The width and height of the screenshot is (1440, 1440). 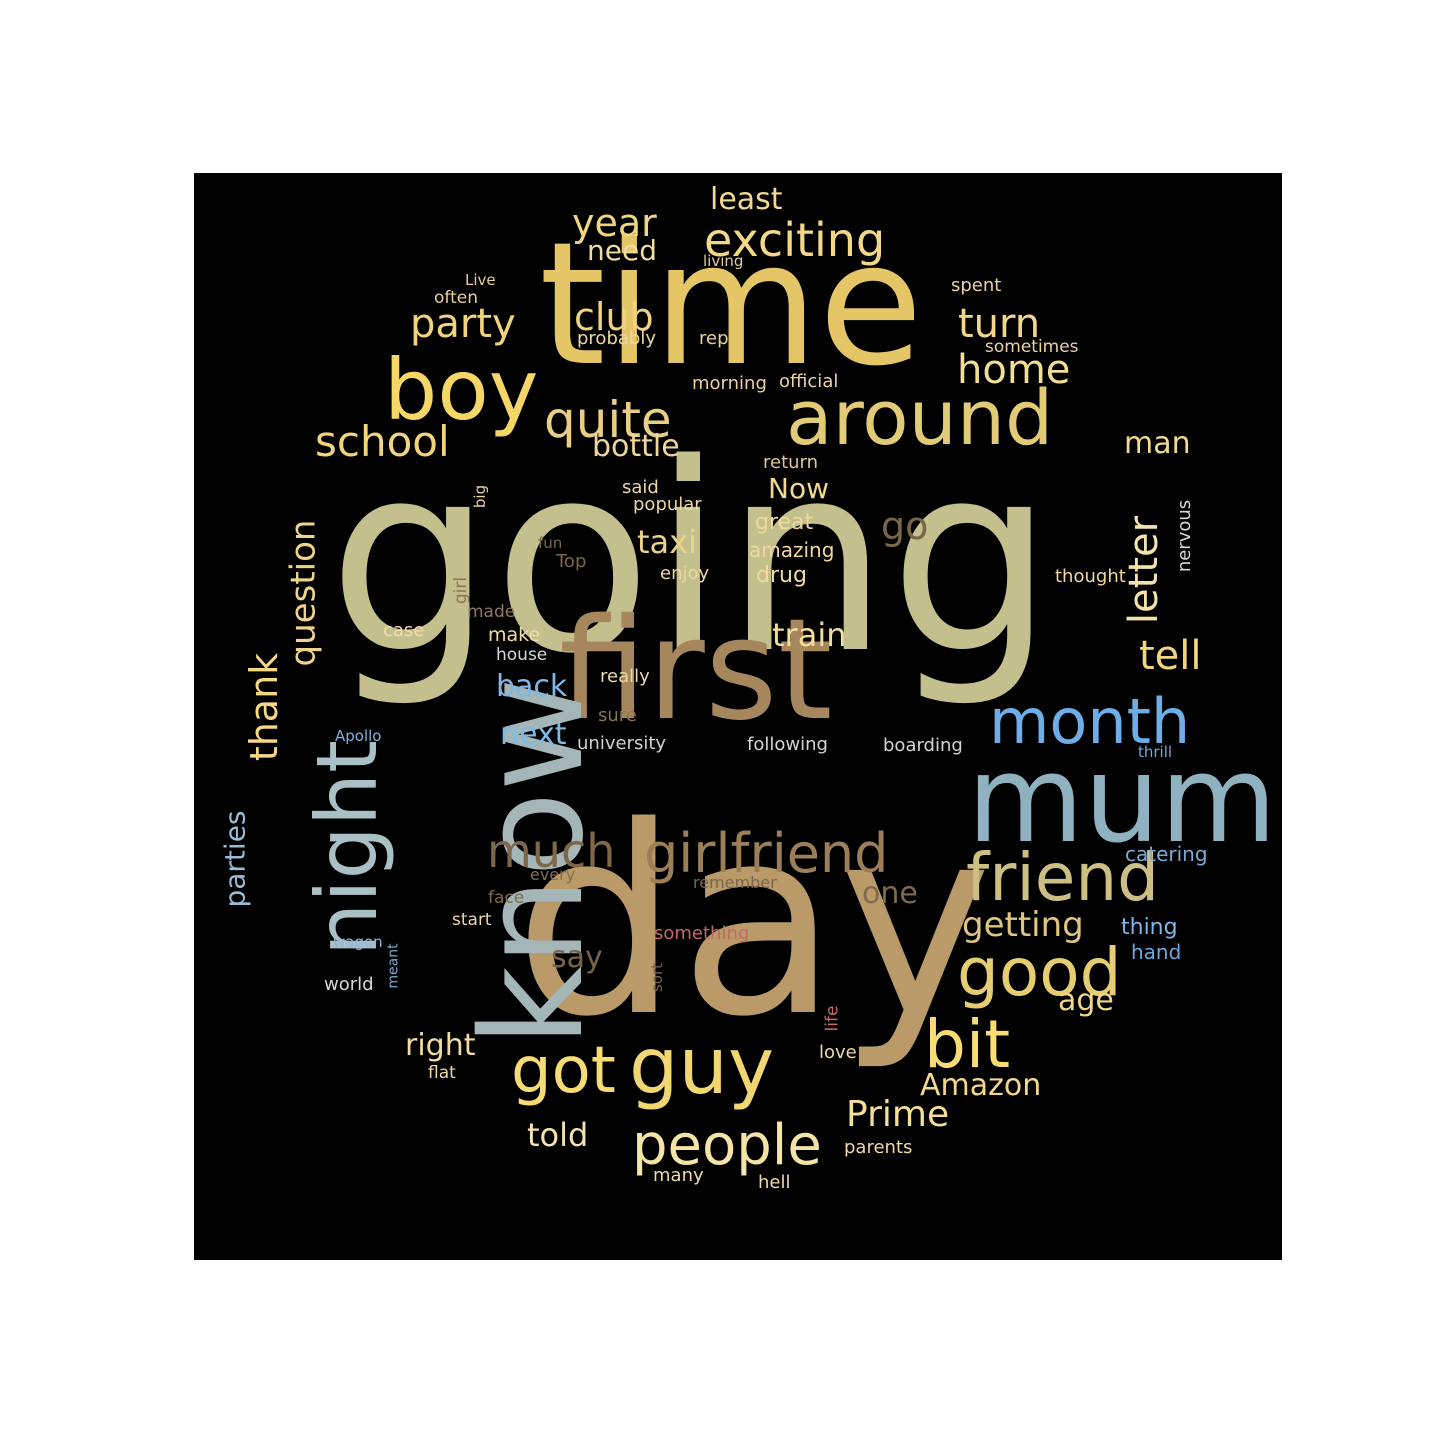 What do you see at coordinates (795, 240) in the screenshot?
I see `word-exciting: exciting` at bounding box center [795, 240].